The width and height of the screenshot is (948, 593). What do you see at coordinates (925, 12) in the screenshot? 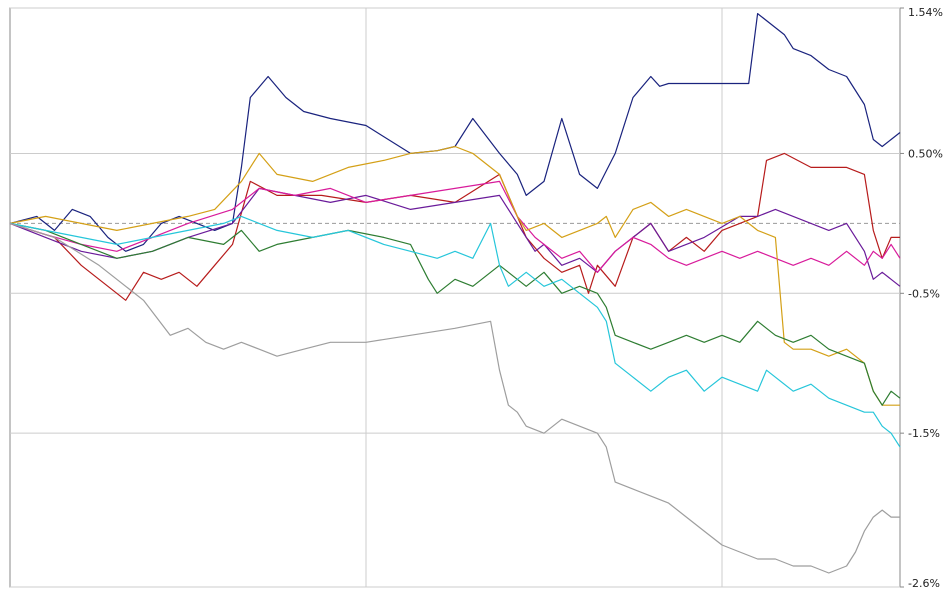
I see `y-tick-label: 1.54%` at bounding box center [925, 12].